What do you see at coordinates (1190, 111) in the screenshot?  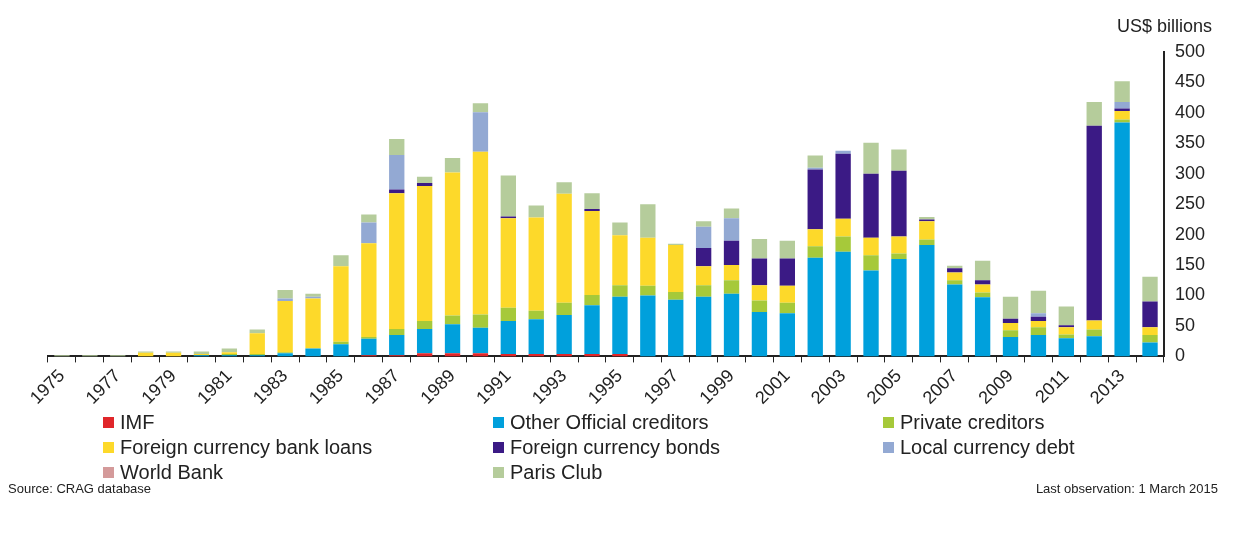 I see `y-tick-label: 400` at bounding box center [1190, 111].